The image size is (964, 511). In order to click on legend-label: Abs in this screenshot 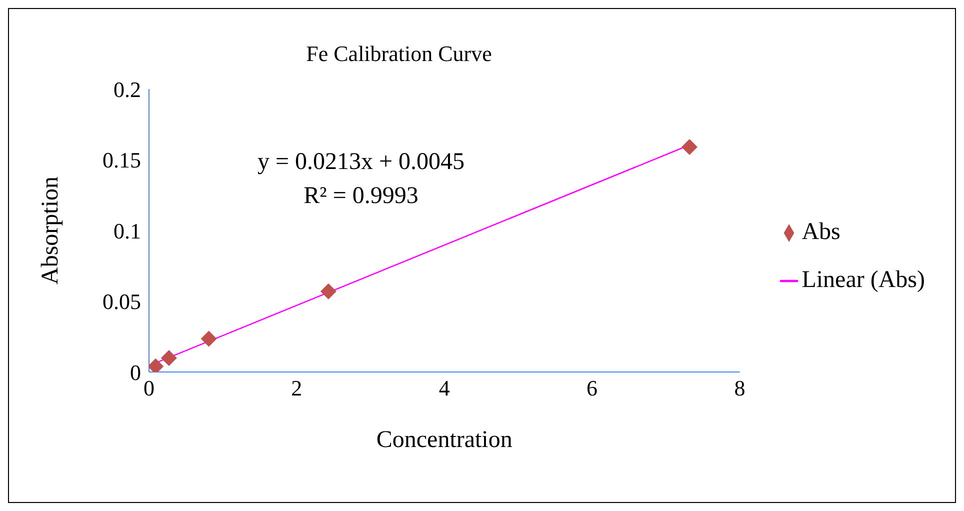, I will do `click(821, 231)`.